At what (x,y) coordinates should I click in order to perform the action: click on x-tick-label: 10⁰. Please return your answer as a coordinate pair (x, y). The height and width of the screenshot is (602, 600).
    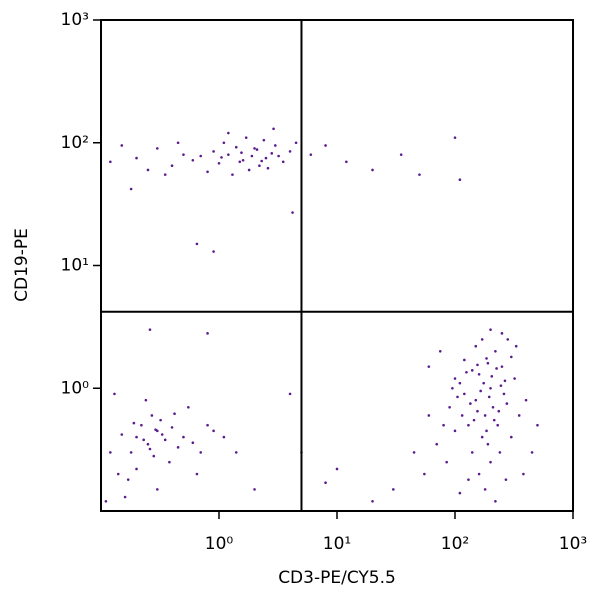
    Looking at the image, I should click on (219, 544).